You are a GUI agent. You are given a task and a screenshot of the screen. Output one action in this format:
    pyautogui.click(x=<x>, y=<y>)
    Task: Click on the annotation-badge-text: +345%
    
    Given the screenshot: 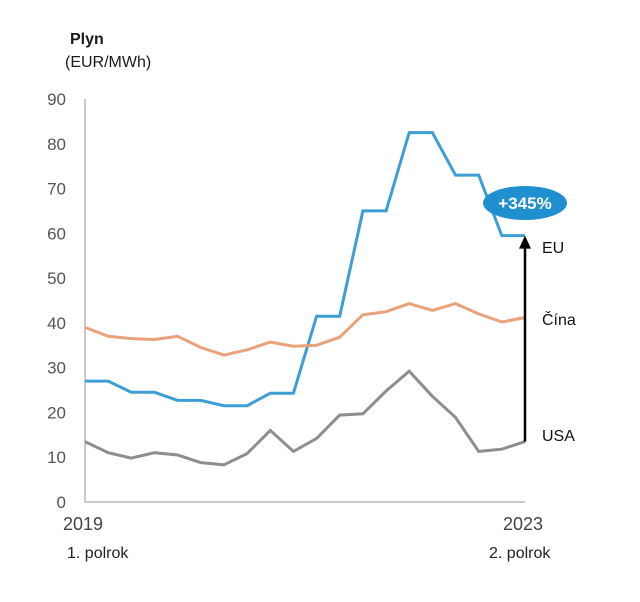 What is the action you would take?
    pyautogui.click(x=524, y=203)
    